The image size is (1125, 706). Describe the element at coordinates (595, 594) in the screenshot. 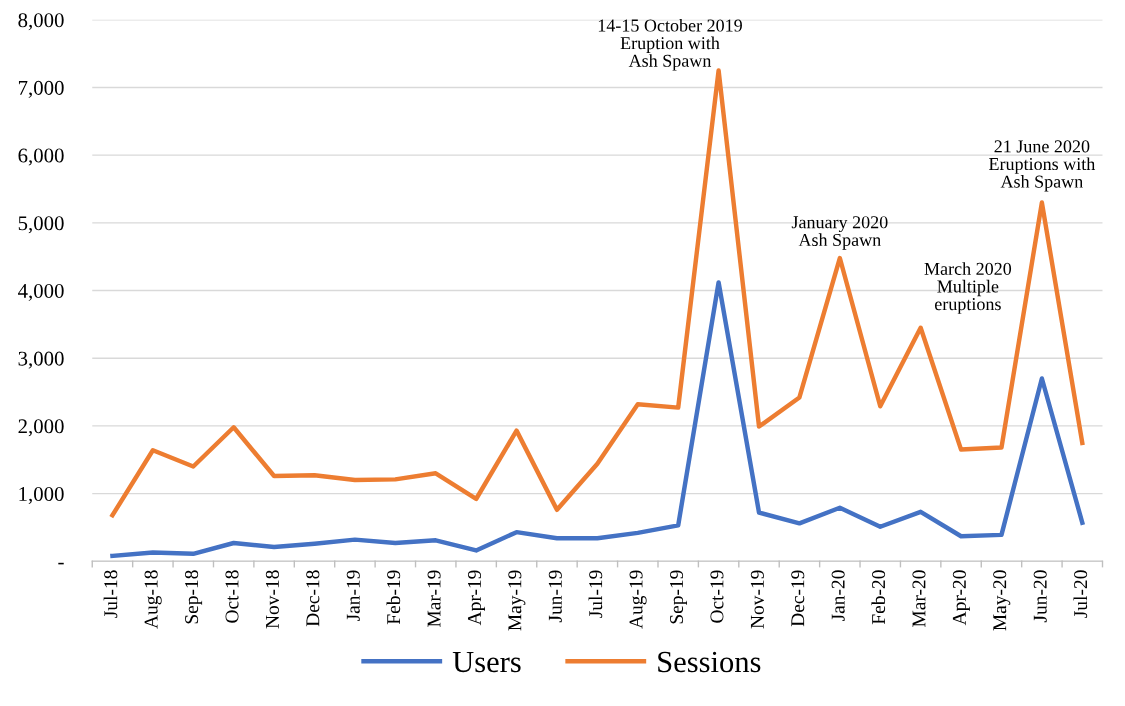

I see `x-tick-label: Jul-19` at that location.